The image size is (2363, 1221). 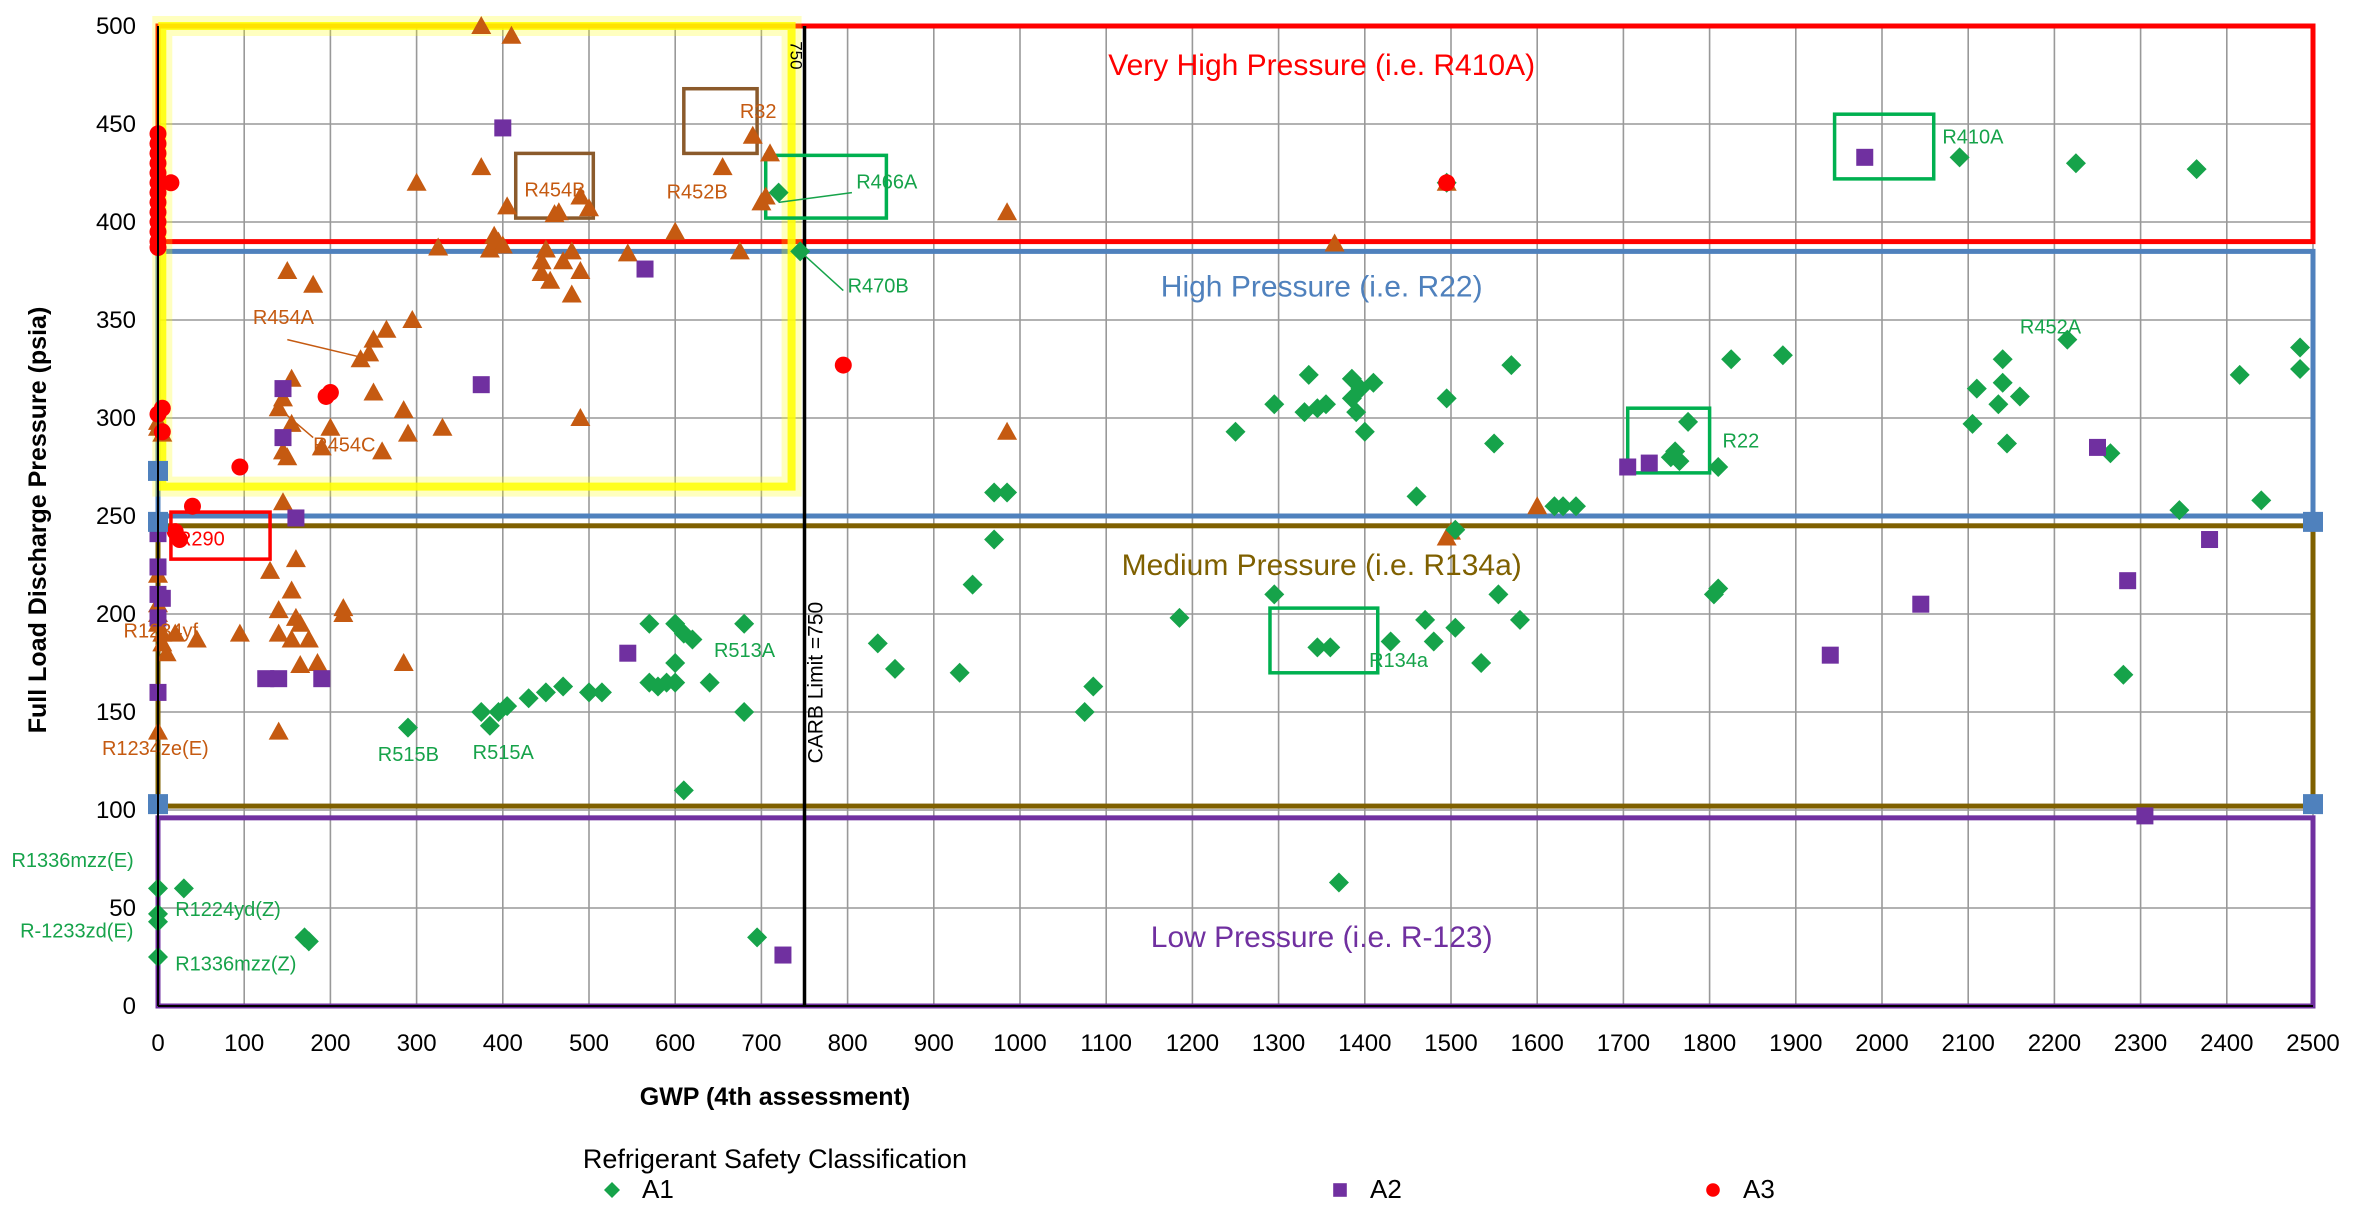 I want to click on x-tick-label: 2000, so click(x=1881, y=1043).